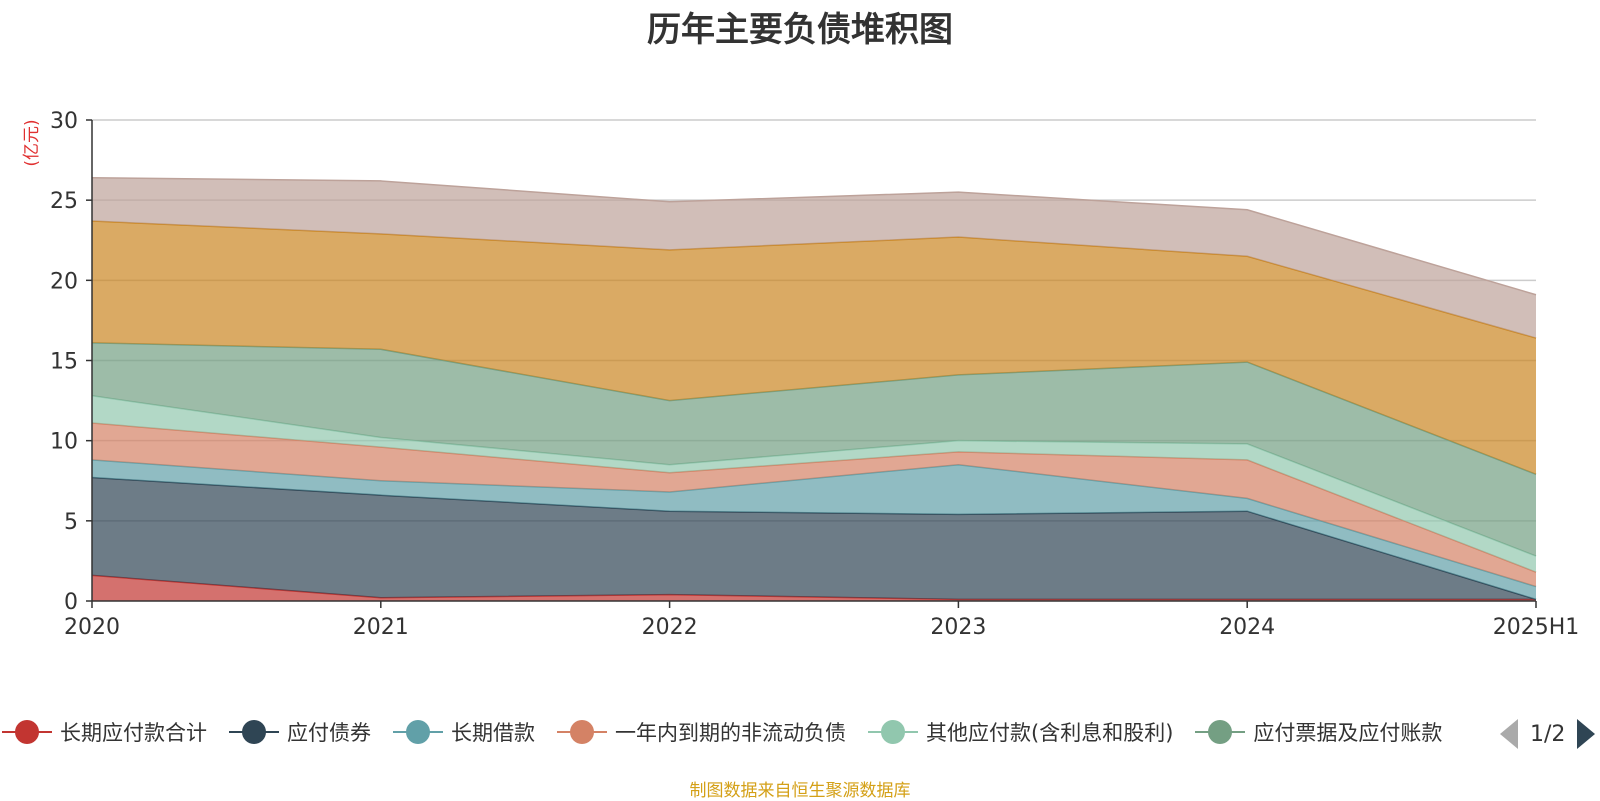 The image size is (1600, 801). Describe the element at coordinates (800, 791) in the screenshot. I see `source-note: 制图数据来自恒生聚源数据库` at that location.